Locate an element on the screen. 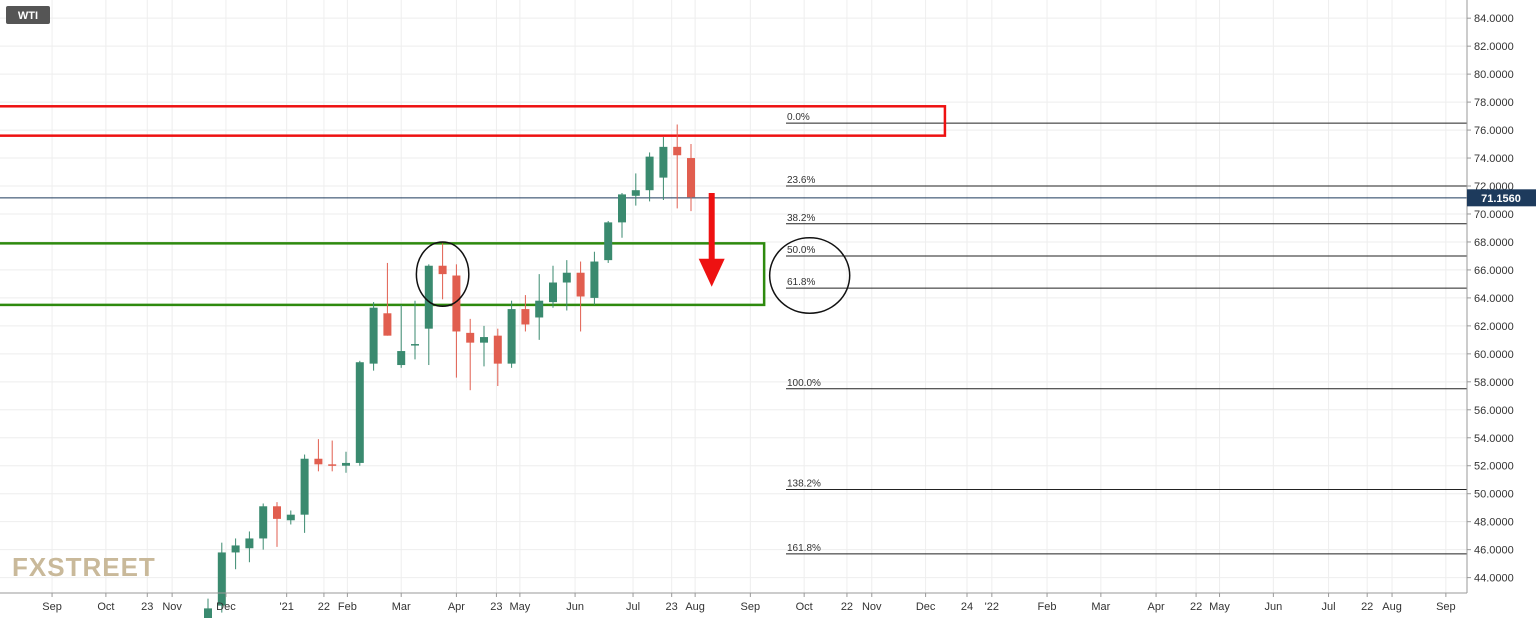 This screenshot has width=1536, height=618. y-tick-label: 56.0000 is located at coordinates (1494, 411).